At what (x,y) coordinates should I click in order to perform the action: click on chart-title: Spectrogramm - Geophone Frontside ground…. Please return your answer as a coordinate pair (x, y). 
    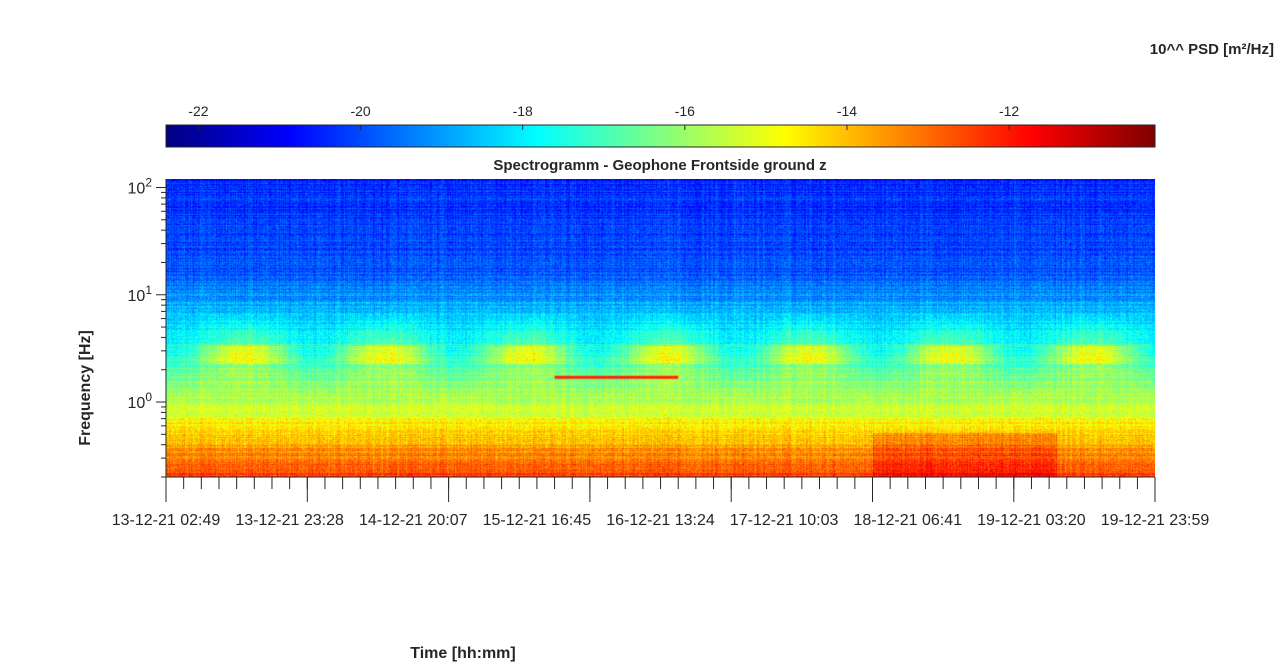
    Looking at the image, I should click on (659, 165).